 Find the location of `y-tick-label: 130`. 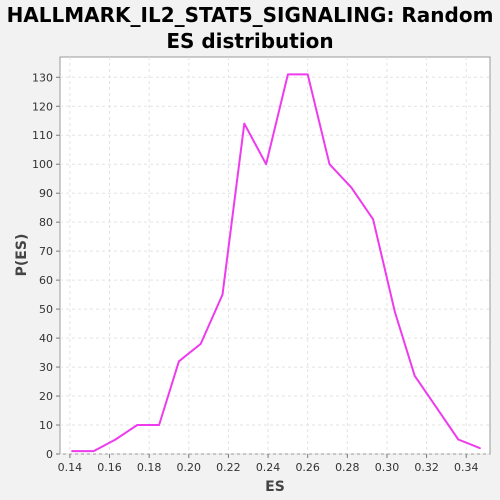

y-tick-label: 130 is located at coordinates (42, 77).